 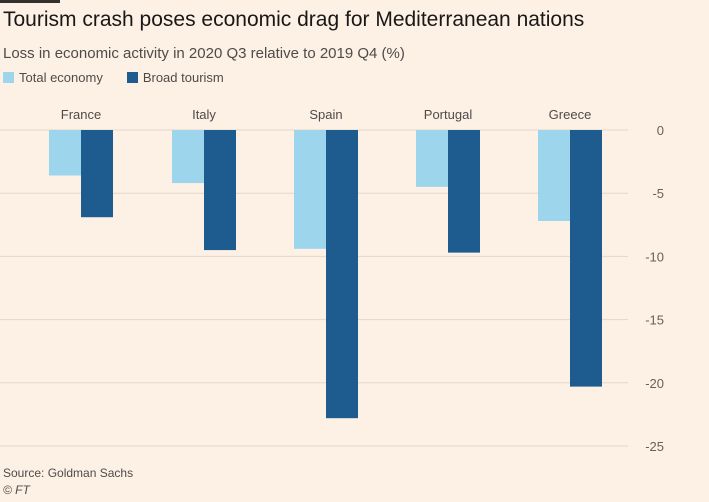 I want to click on legend-item-total-economy: Total economy, so click(x=53, y=77).